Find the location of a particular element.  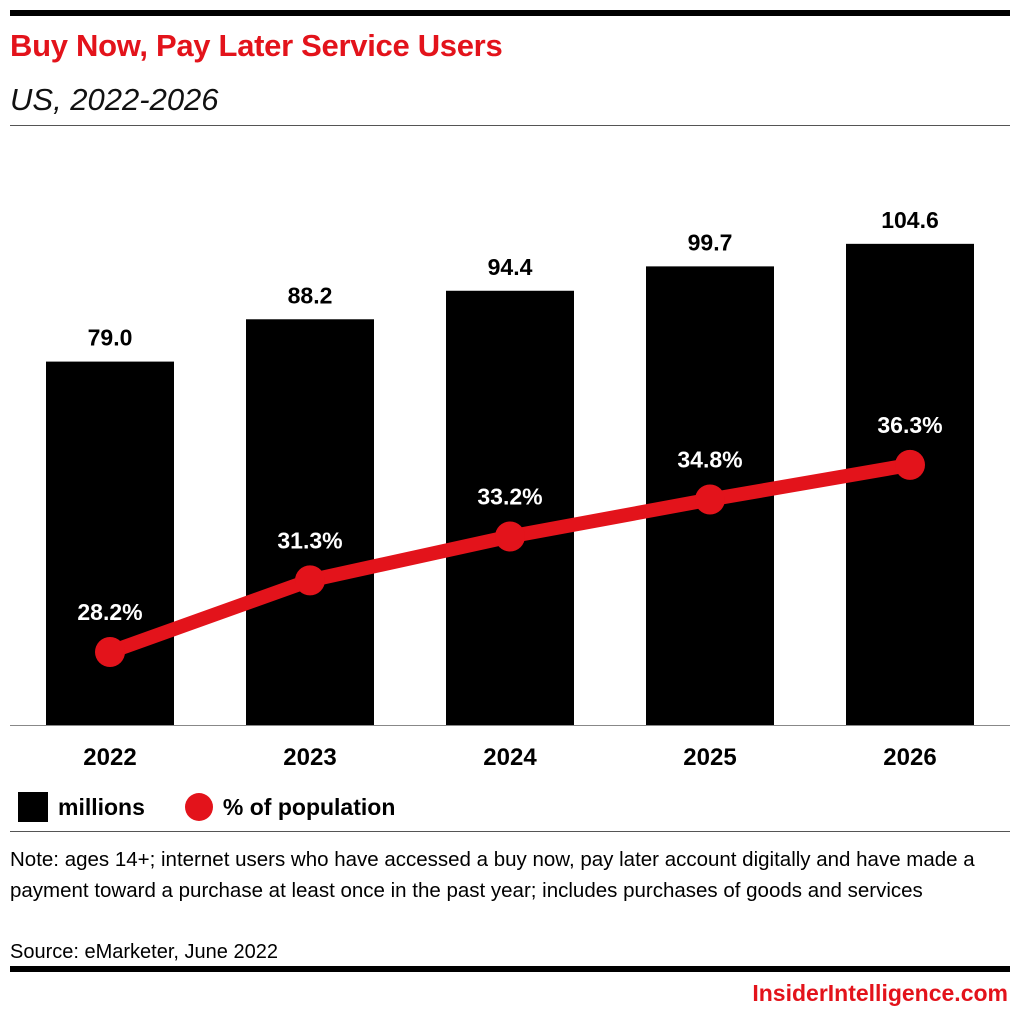

legend: millions % of population is located at coordinates (206, 807).